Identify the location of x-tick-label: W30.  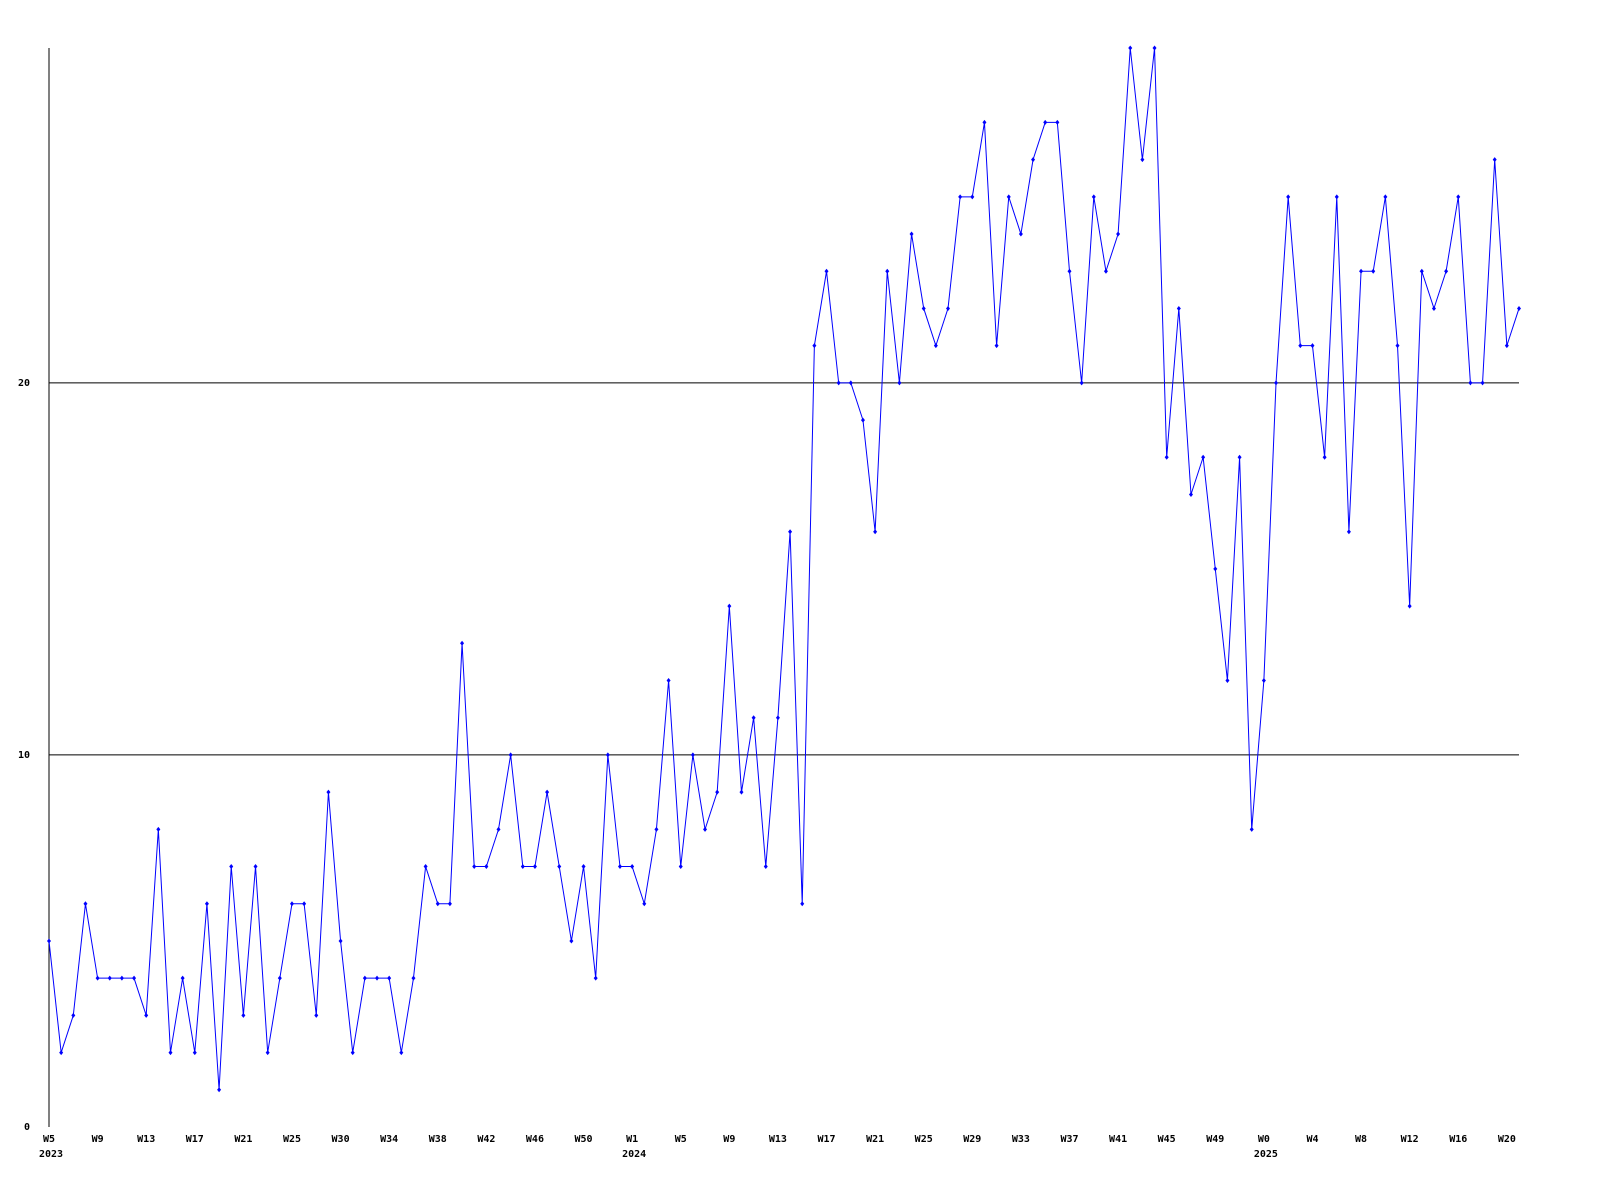
(341, 1139).